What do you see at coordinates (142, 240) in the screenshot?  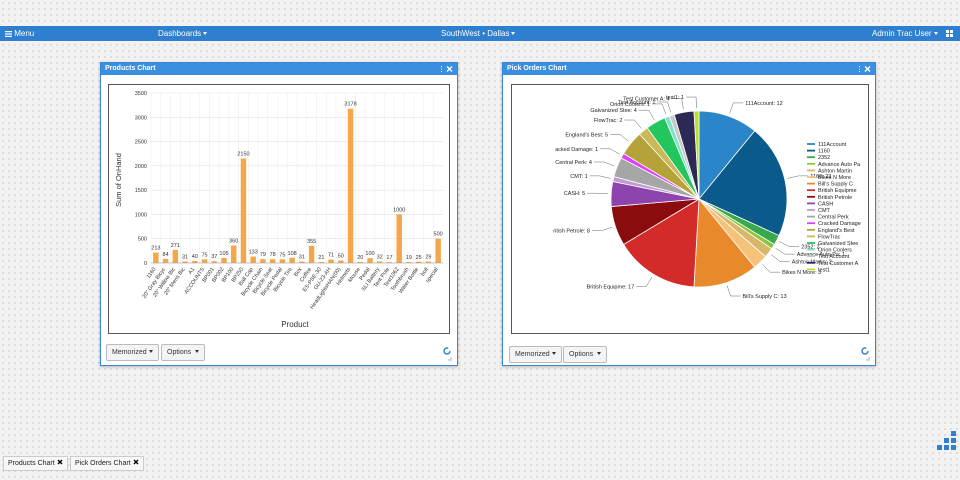 I see `y-tick-label: 500` at bounding box center [142, 240].